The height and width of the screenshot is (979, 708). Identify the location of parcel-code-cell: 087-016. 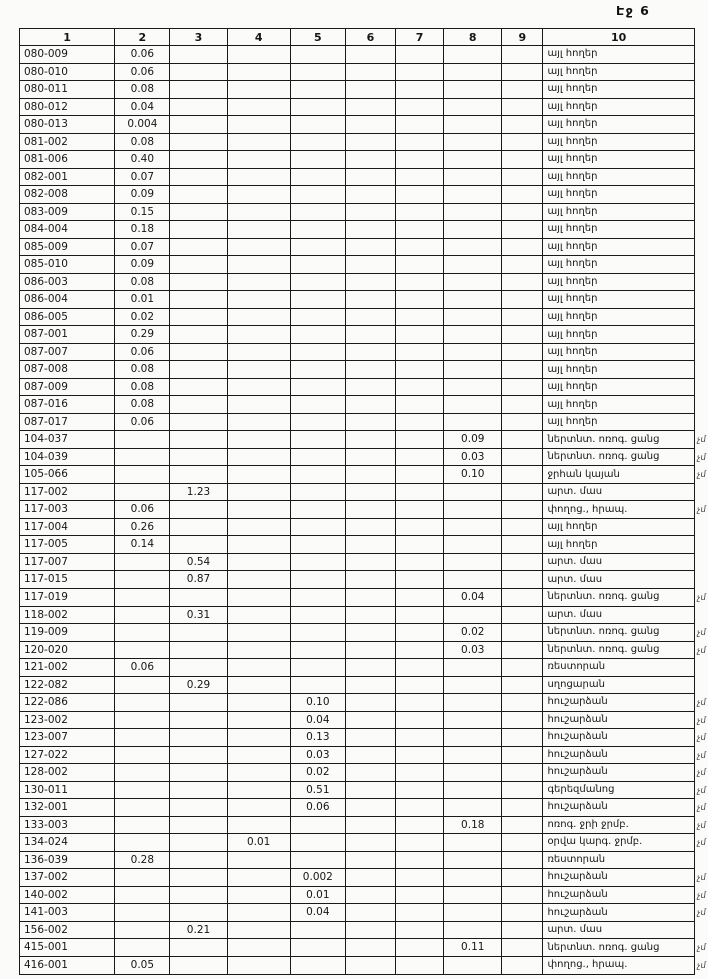
(67, 404).